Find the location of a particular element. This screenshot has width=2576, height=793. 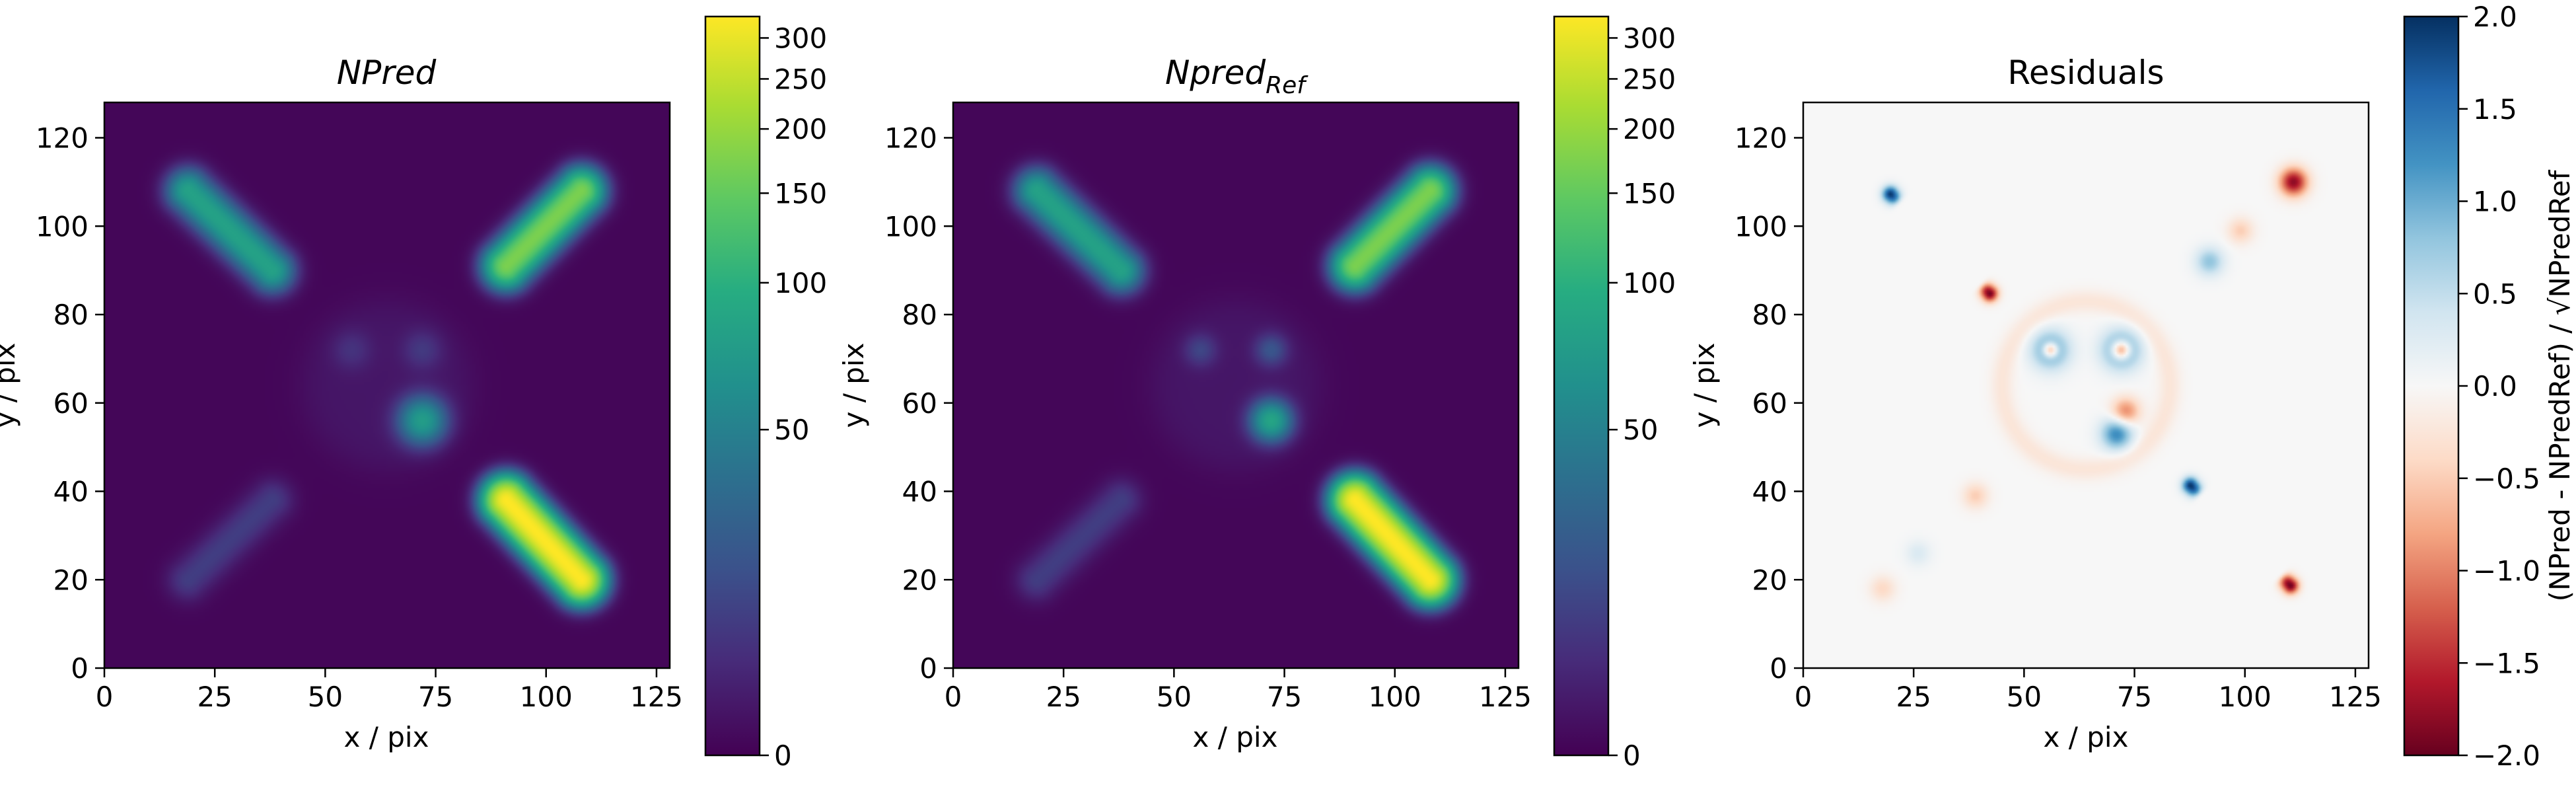

panel-title: Residuals is located at coordinates (2085, 73).